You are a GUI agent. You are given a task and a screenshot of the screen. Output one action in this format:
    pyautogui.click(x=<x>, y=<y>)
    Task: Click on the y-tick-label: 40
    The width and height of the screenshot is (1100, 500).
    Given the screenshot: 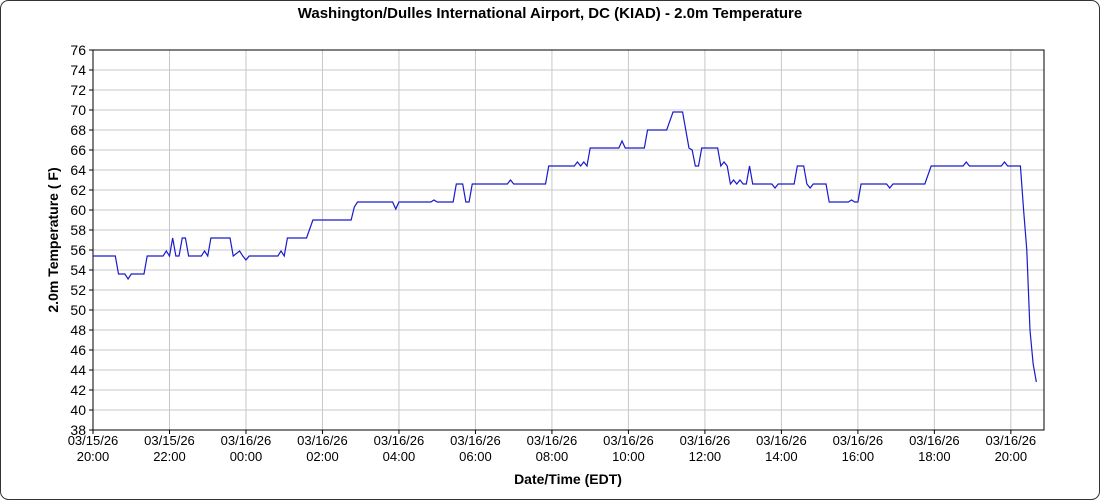 What is the action you would take?
    pyautogui.click(x=78, y=410)
    